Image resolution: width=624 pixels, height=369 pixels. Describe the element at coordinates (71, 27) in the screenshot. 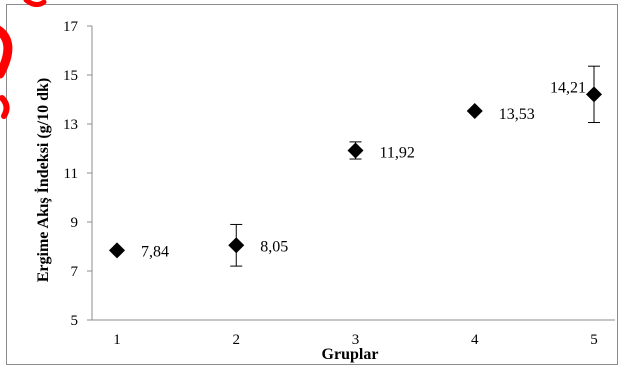

I see `y-tick-label: 17` at that location.